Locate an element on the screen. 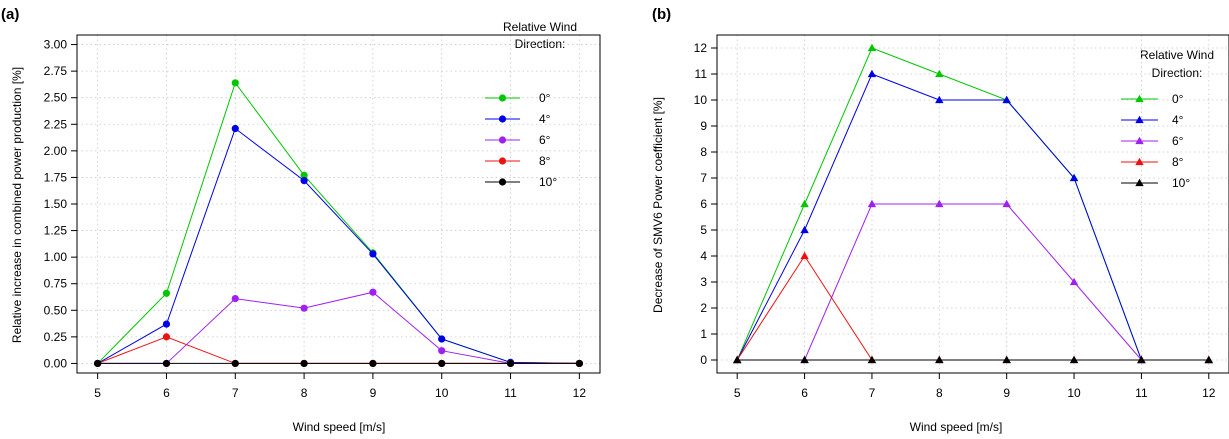  y-tick-label: 12 is located at coordinates (701, 48).